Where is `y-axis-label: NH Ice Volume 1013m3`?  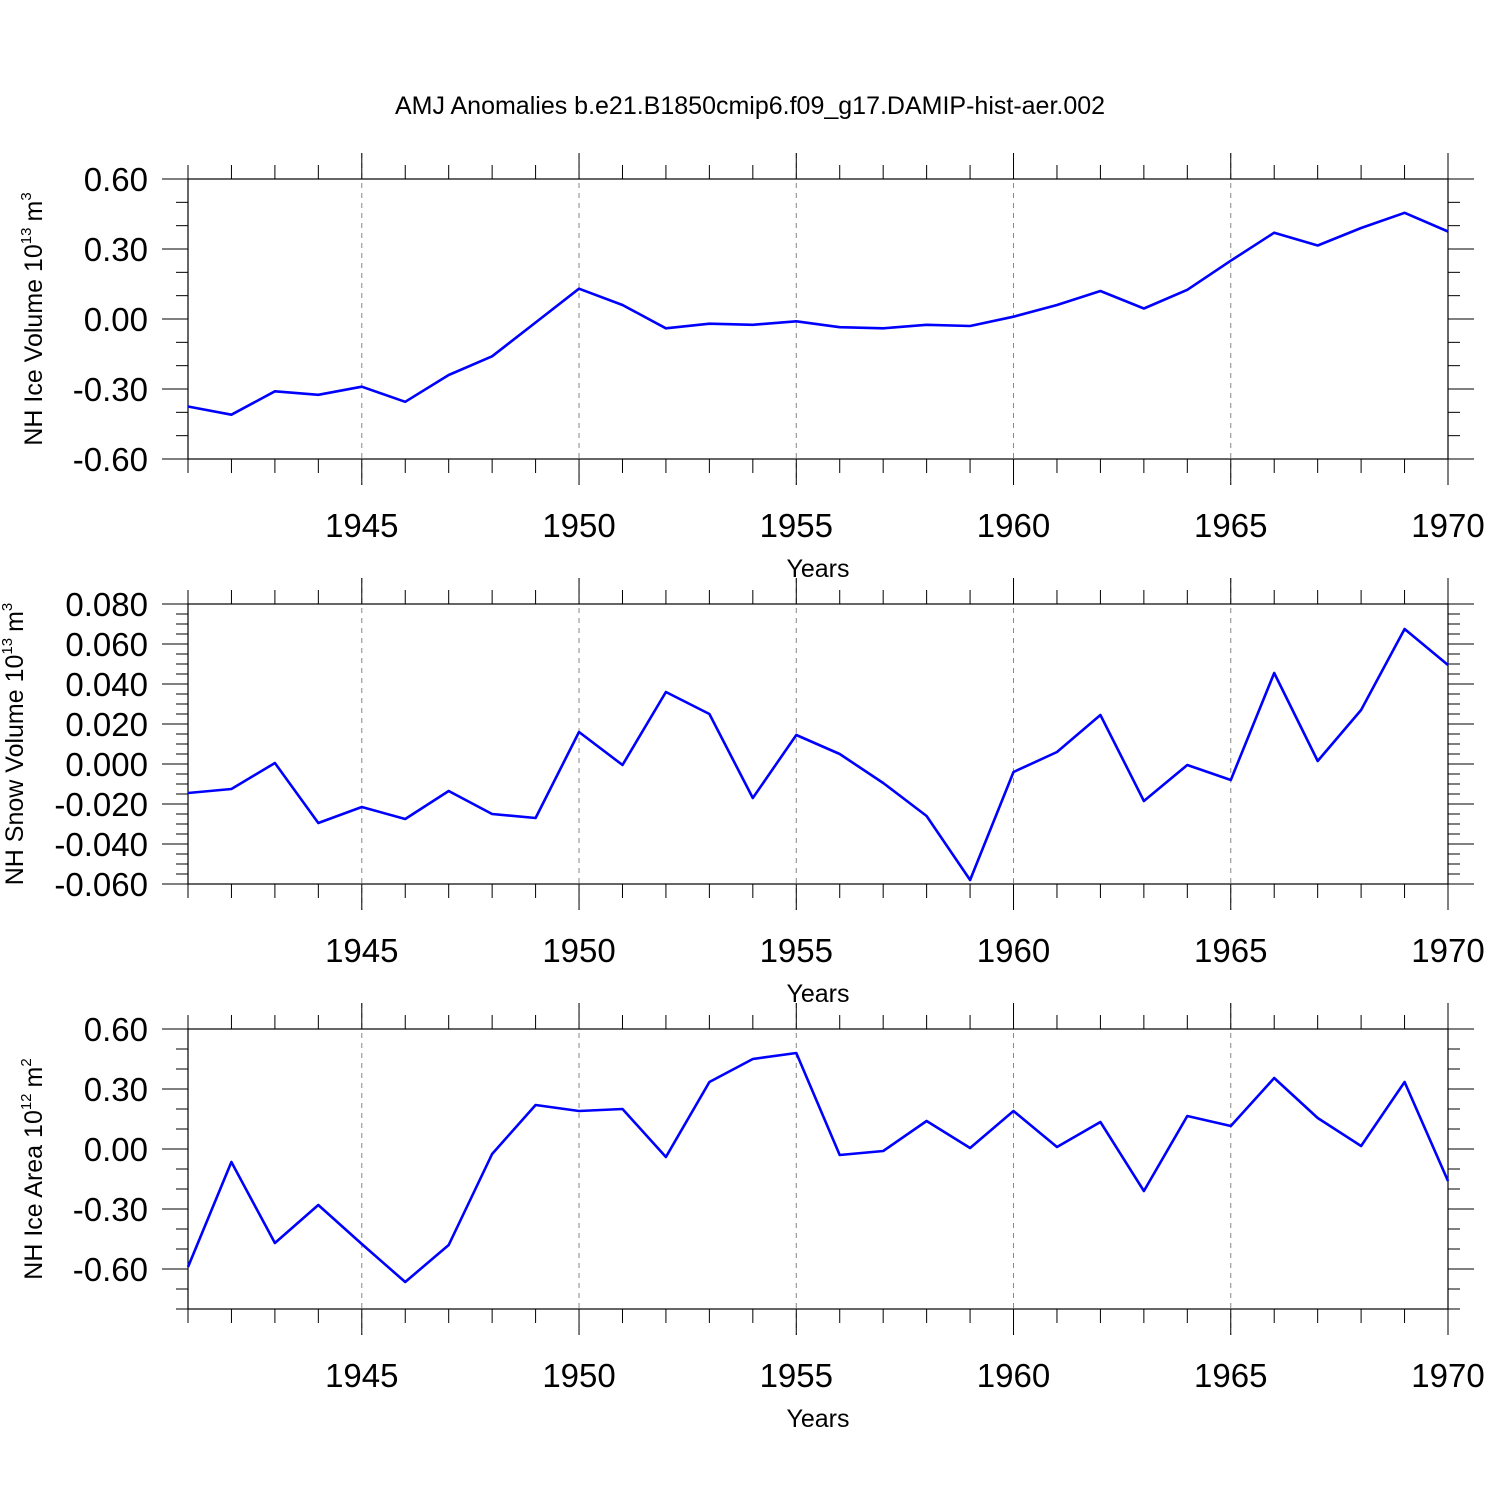 y-axis-label: NH Ice Volume 1013m3 is located at coordinates (33, 318).